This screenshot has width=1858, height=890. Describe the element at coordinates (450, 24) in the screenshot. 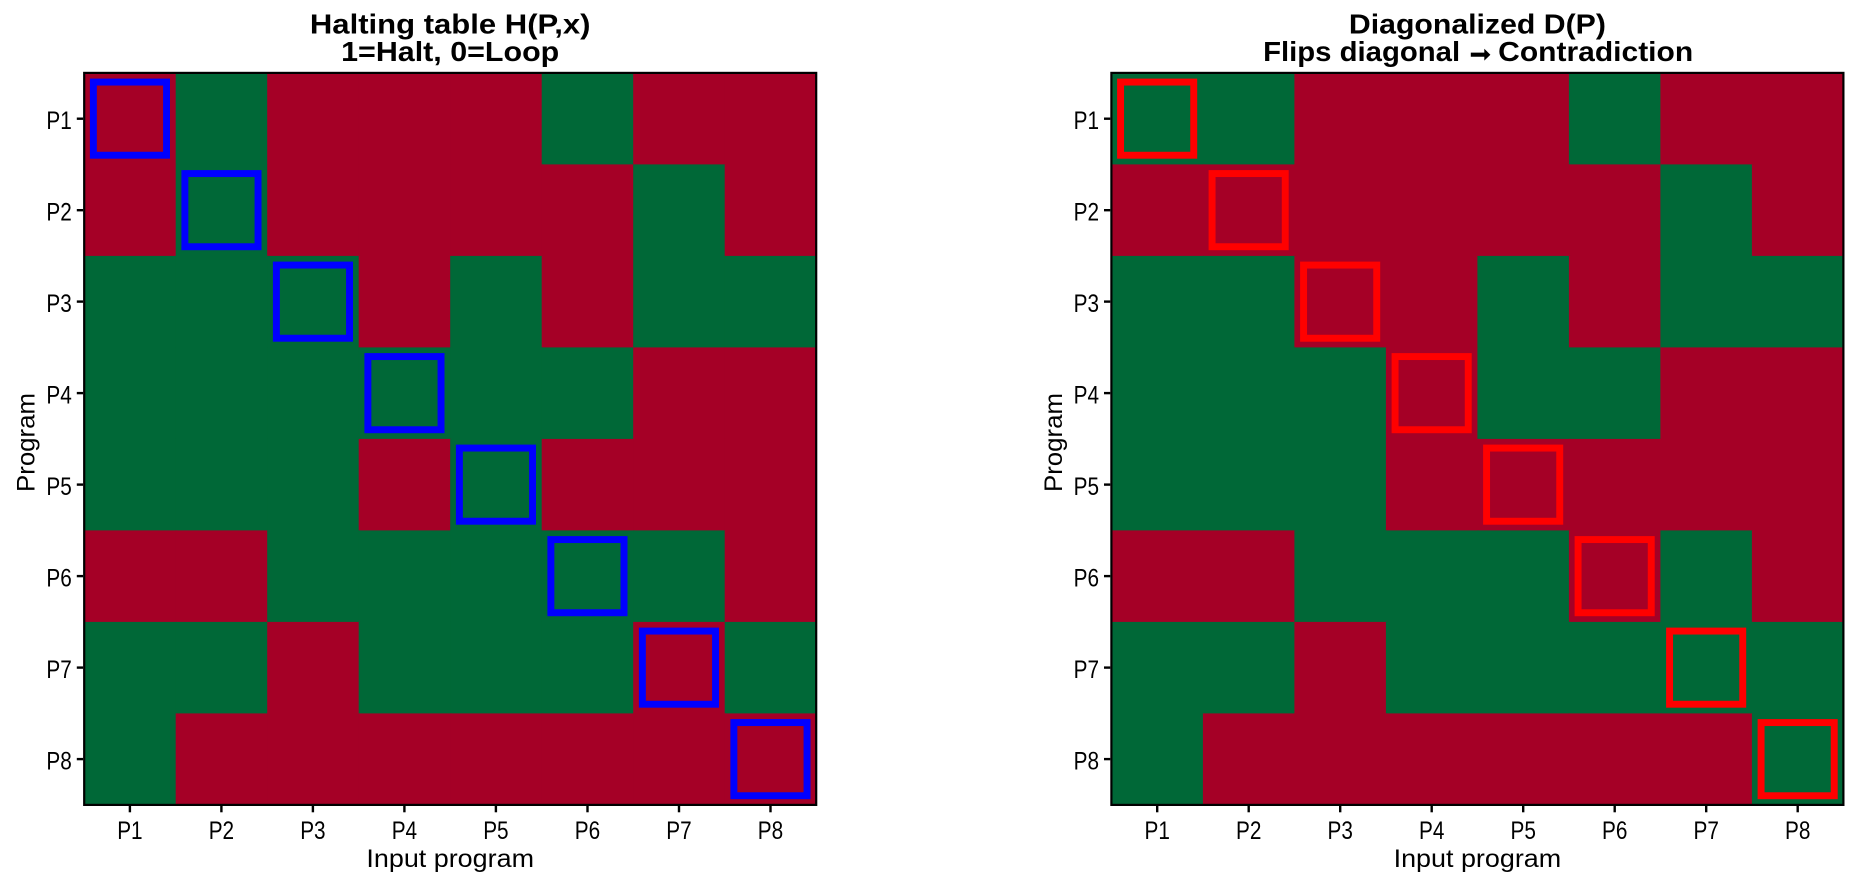

I see `svg-text: Halting table H(P,x)` at that location.